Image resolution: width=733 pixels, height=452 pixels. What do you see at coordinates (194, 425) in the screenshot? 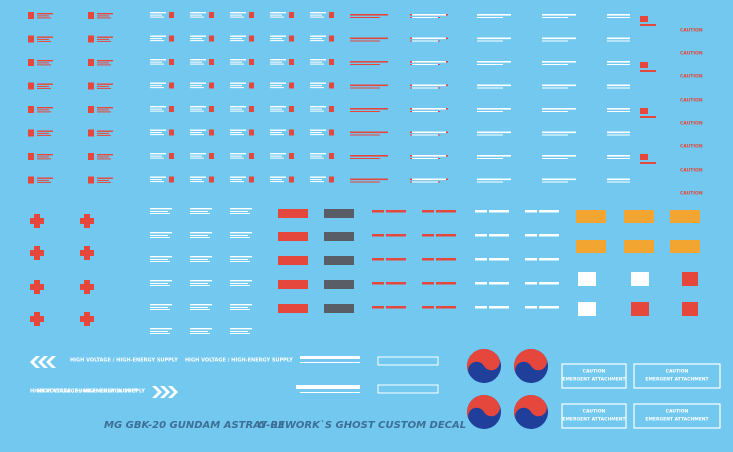
I see `sheet-title: MG GBK-20 GUNDAM ASTRAY 03` at bounding box center [194, 425].